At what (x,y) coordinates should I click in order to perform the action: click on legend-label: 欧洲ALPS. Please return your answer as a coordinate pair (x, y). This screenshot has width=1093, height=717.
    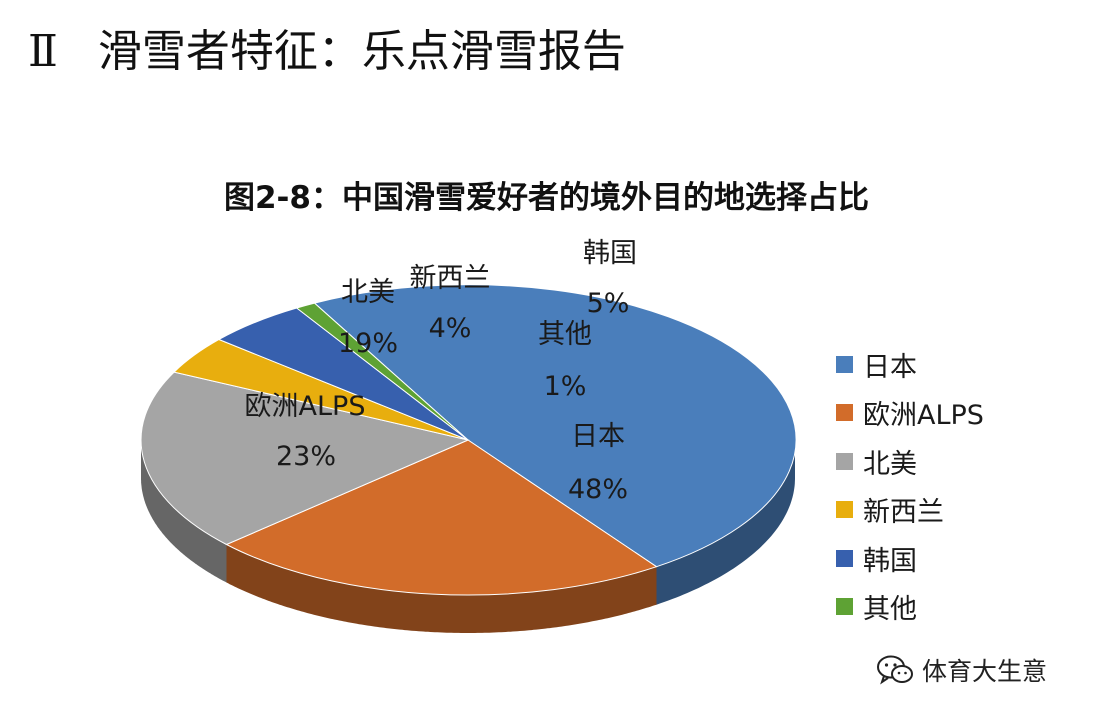
    Looking at the image, I should click on (923, 412).